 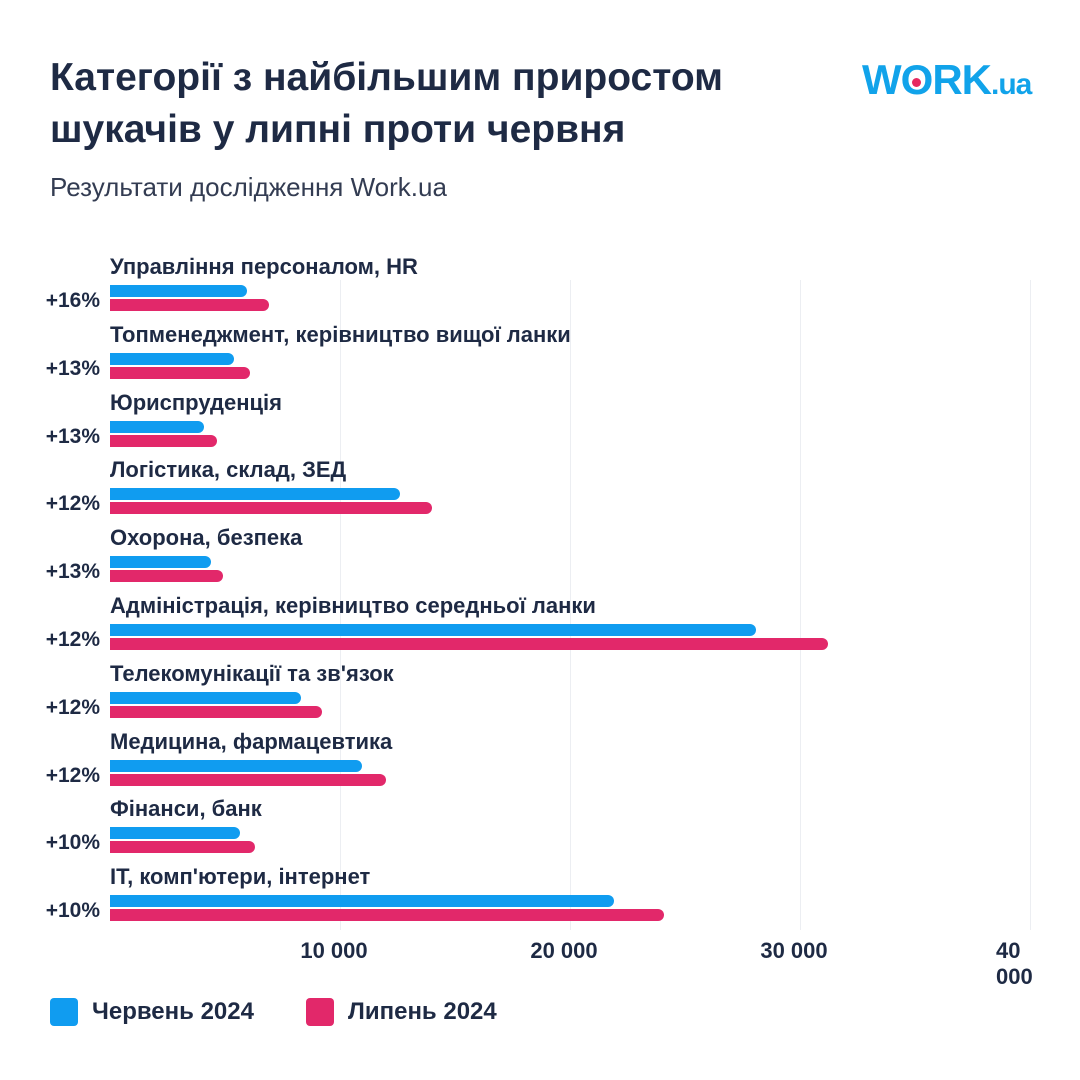 I want to click on legend-item-june: Червень 2024, so click(x=152, y=1012).